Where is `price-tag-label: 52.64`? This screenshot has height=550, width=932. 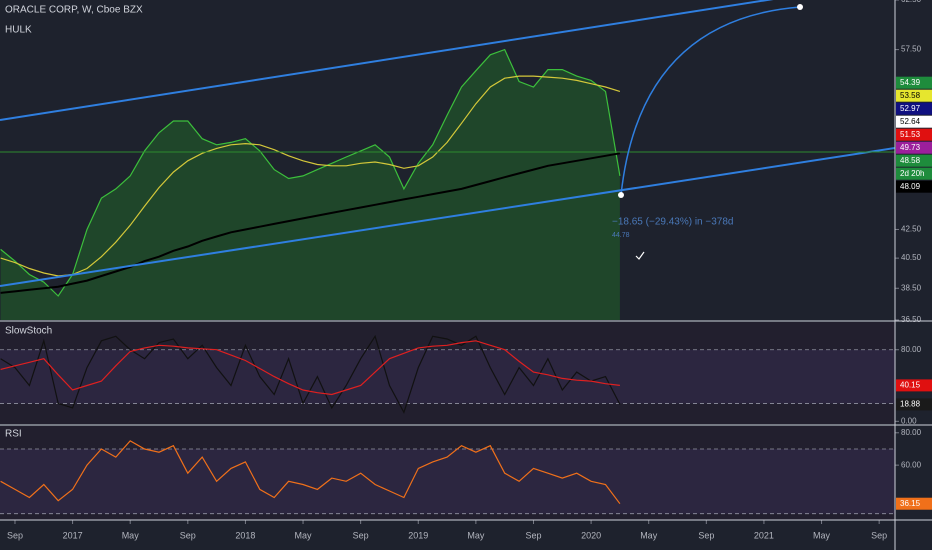 price-tag-label: 52.64 is located at coordinates (910, 121).